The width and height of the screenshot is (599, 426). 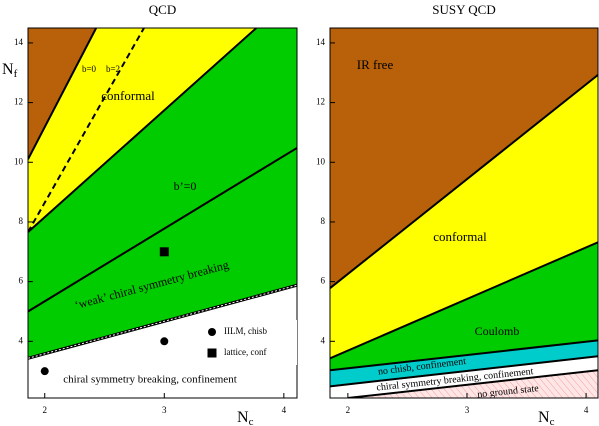 What do you see at coordinates (185, 186) in the screenshot?
I see `region-label: b’=0` at bounding box center [185, 186].